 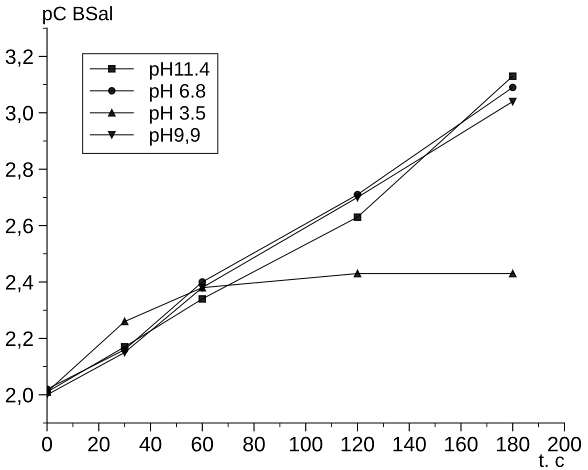 I want to click on x-tick-label: 140, so click(x=409, y=444).